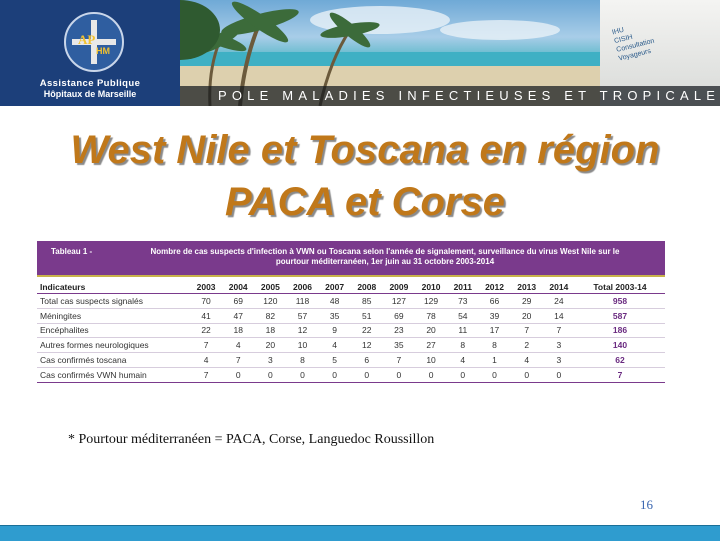 Image resolution: width=720 pixels, height=541 pixels. What do you see at coordinates (90, 83) in the screenshot?
I see `org-name-line1: Assistance Publique` at bounding box center [90, 83].